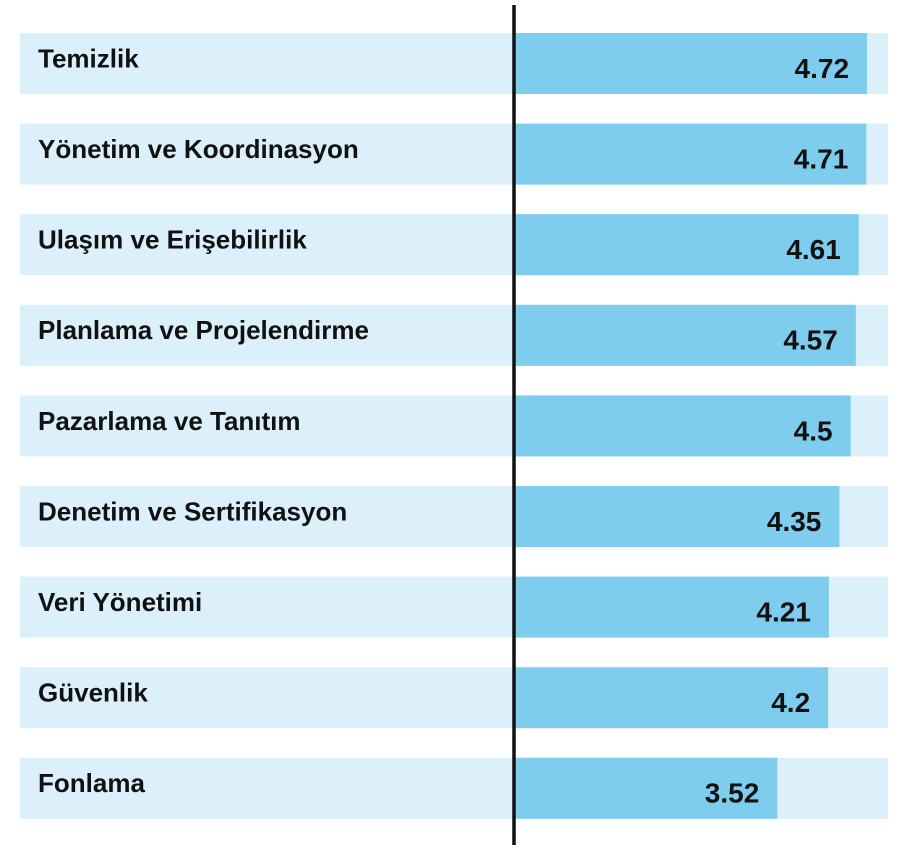  Describe the element at coordinates (813, 430) in the screenshot. I see `value-label: 4.5` at that location.